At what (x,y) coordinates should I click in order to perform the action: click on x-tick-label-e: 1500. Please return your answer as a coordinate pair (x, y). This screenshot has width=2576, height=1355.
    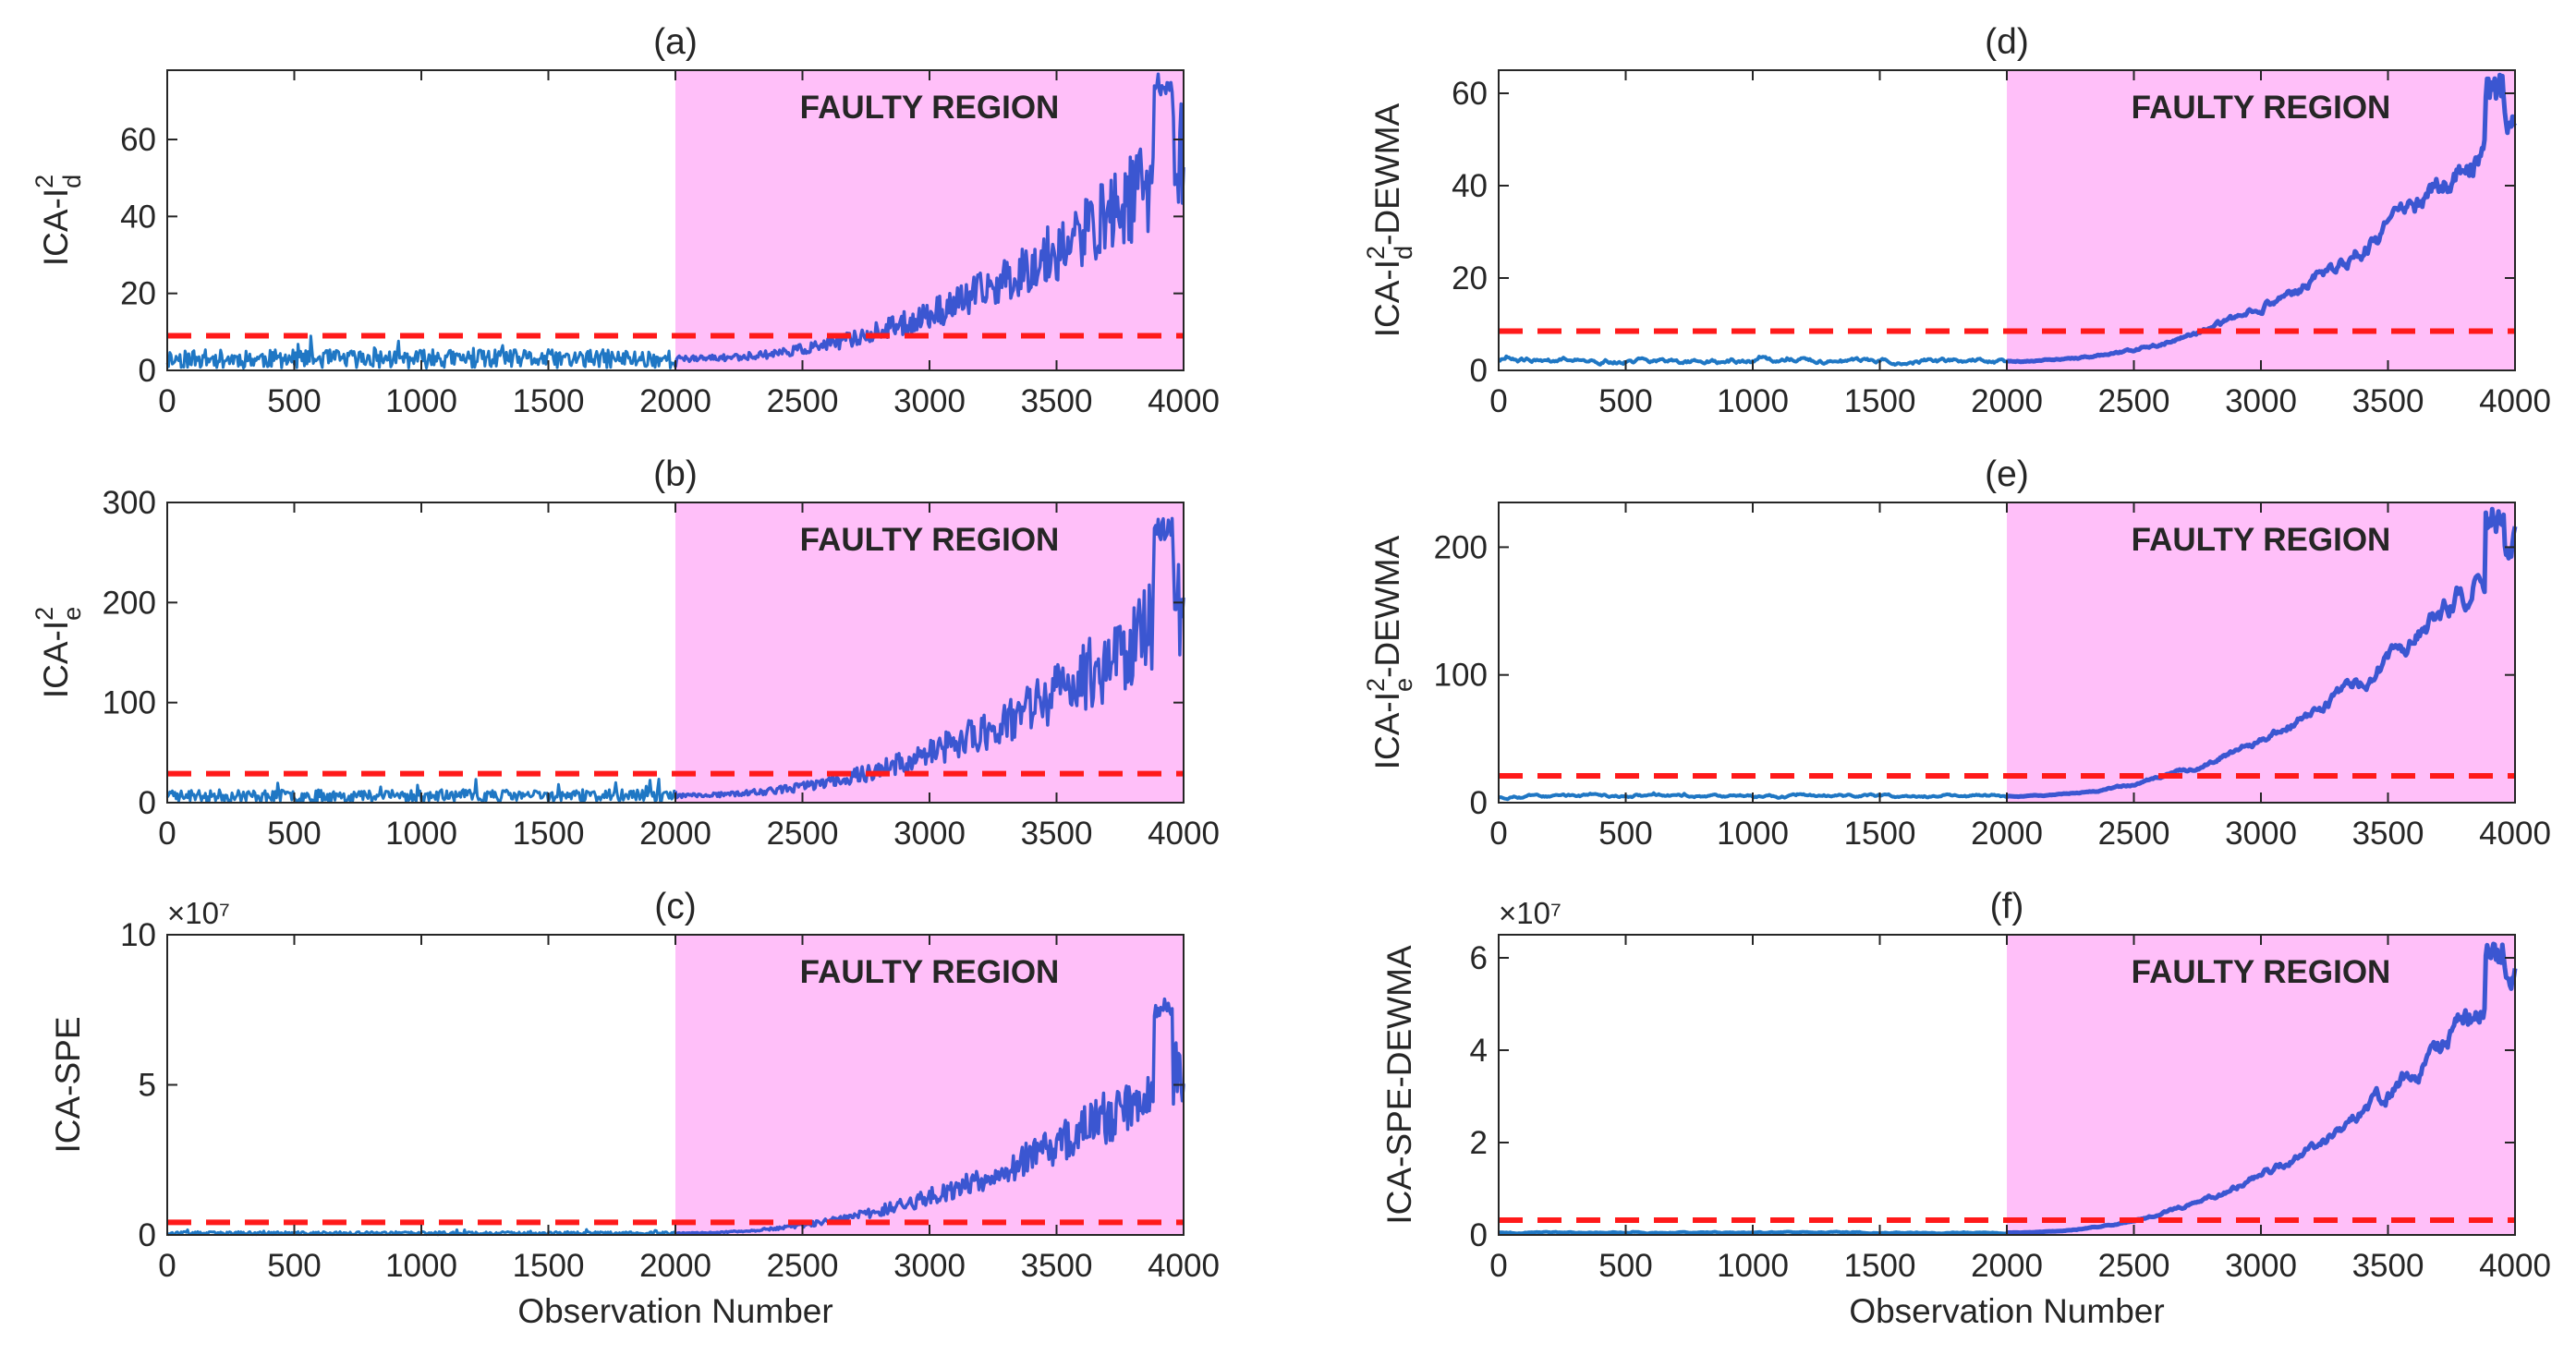
    Looking at the image, I should click on (1880, 834).